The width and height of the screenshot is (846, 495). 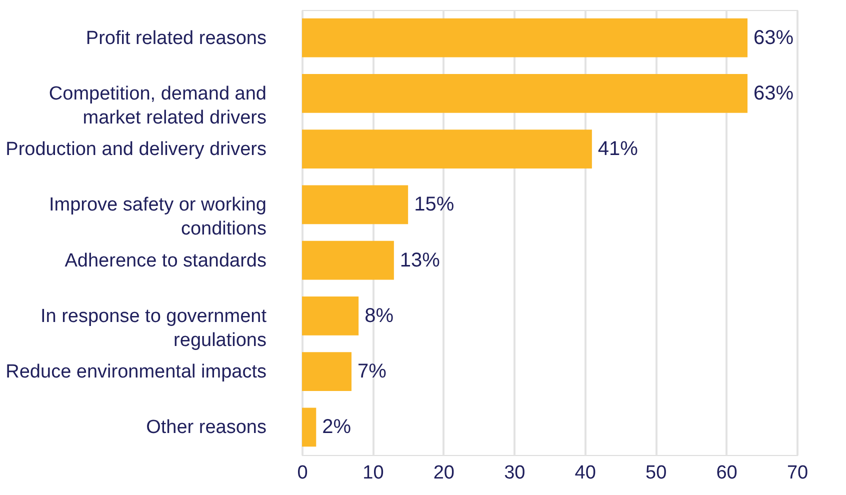 I want to click on y-tick-label: In response to government regulations, so click(x=154, y=328).